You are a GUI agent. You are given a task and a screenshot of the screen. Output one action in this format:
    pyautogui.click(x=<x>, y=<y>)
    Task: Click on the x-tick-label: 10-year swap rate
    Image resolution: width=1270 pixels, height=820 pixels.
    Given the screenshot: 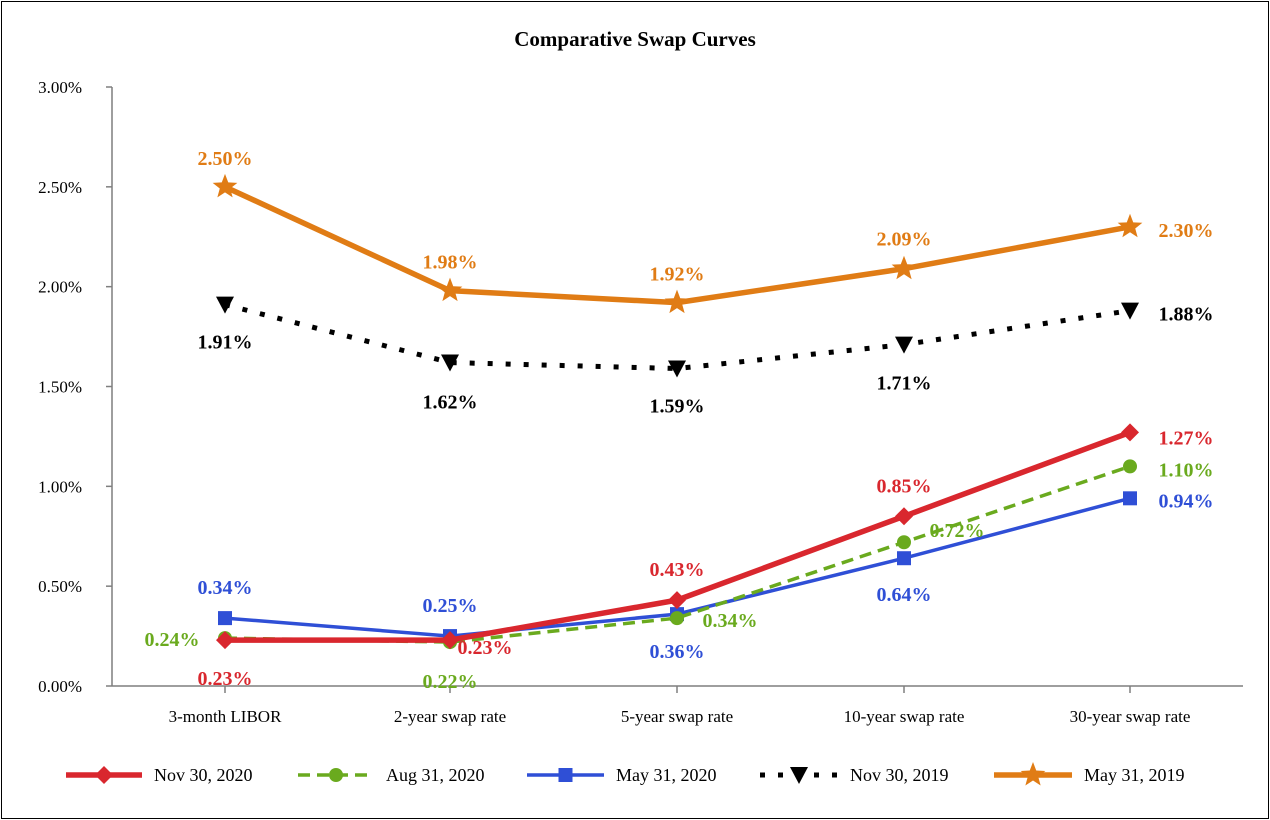 What is the action you would take?
    pyautogui.click(x=904, y=716)
    